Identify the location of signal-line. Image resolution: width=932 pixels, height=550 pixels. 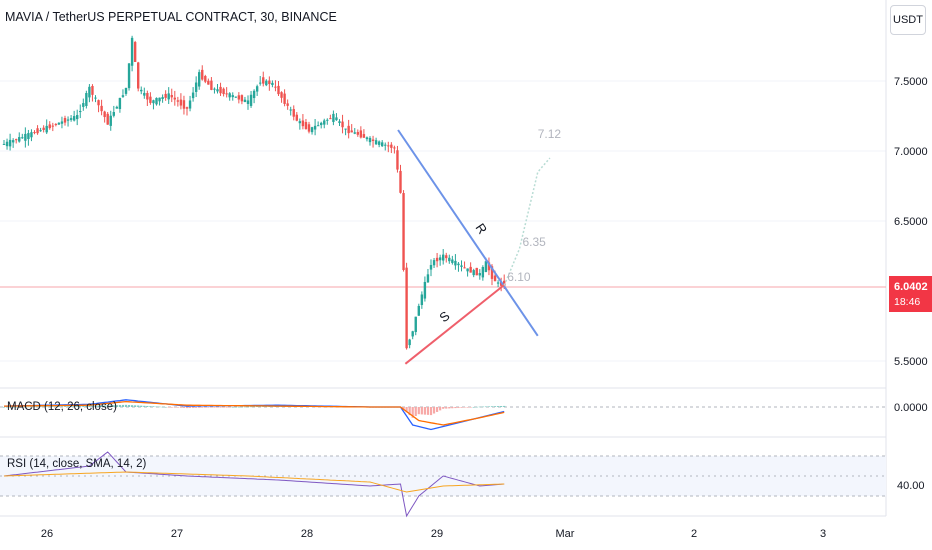
(254, 413).